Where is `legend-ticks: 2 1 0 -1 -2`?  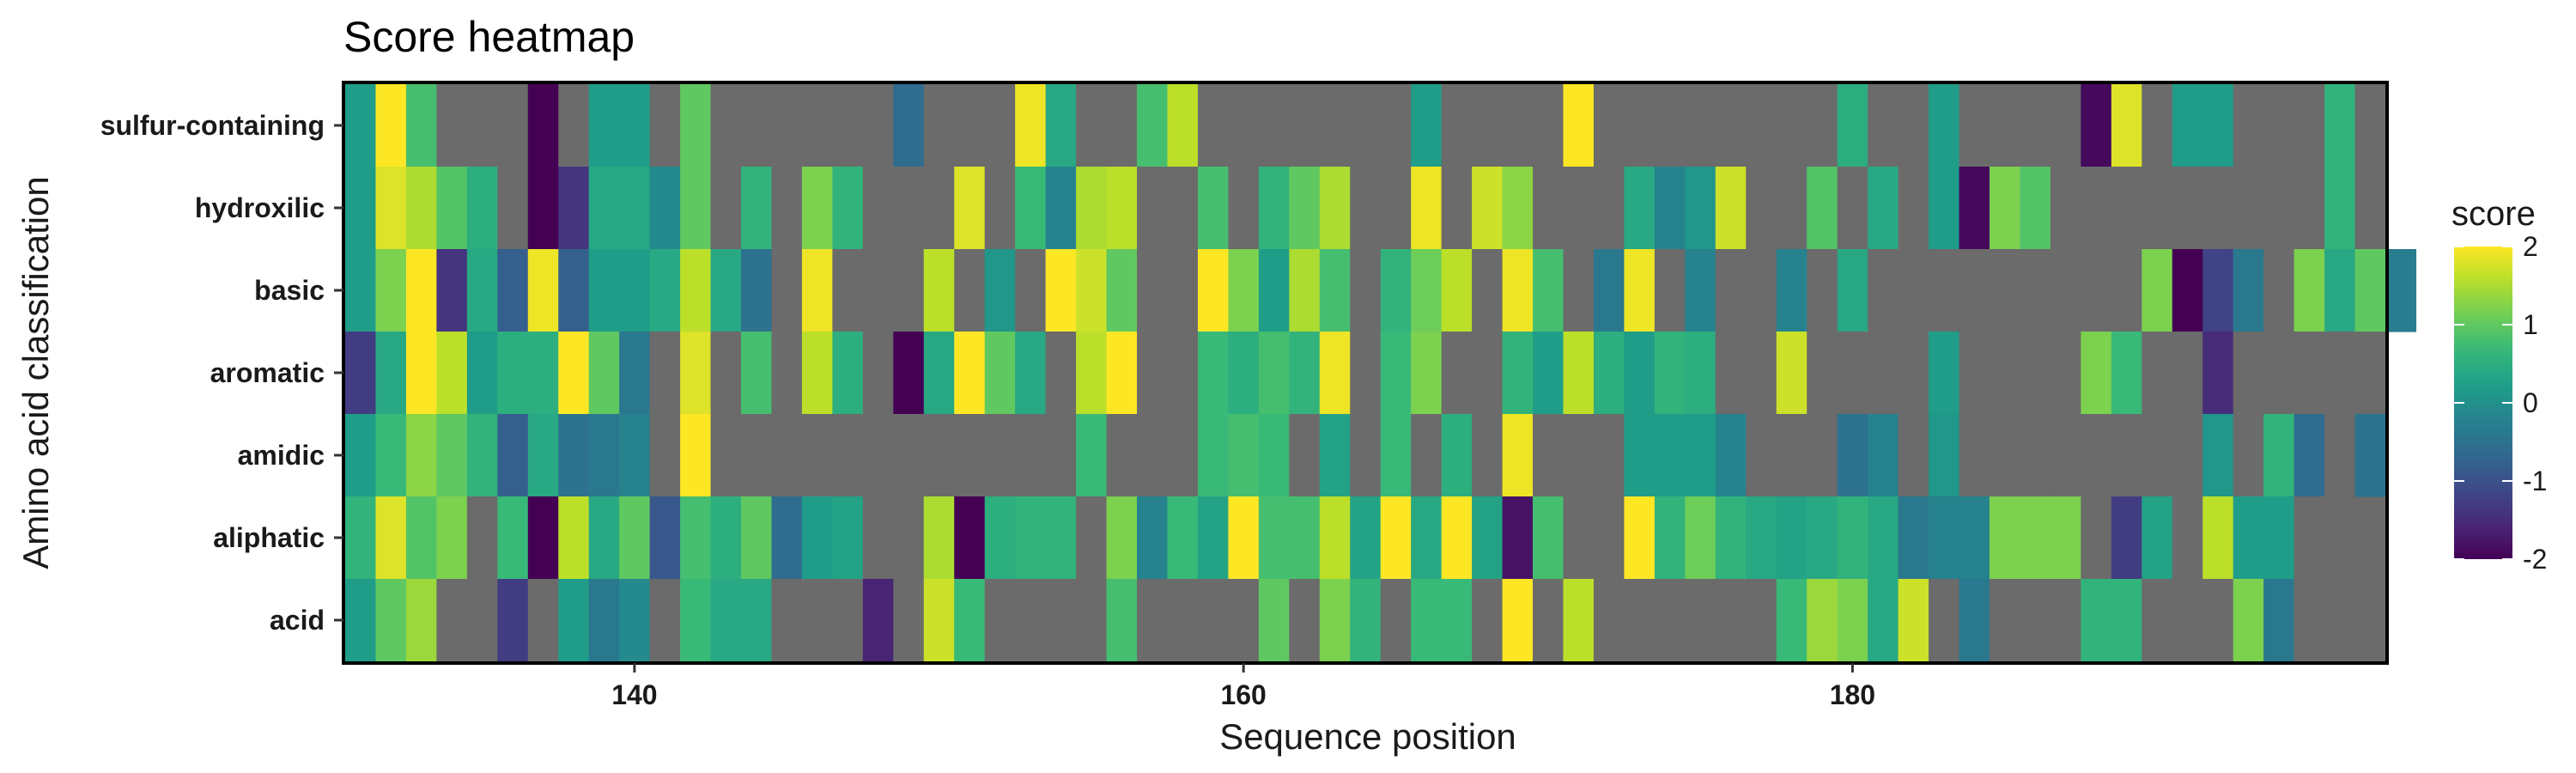
legend-ticks: 2 1 0 -1 -2 is located at coordinates (2500, 403).